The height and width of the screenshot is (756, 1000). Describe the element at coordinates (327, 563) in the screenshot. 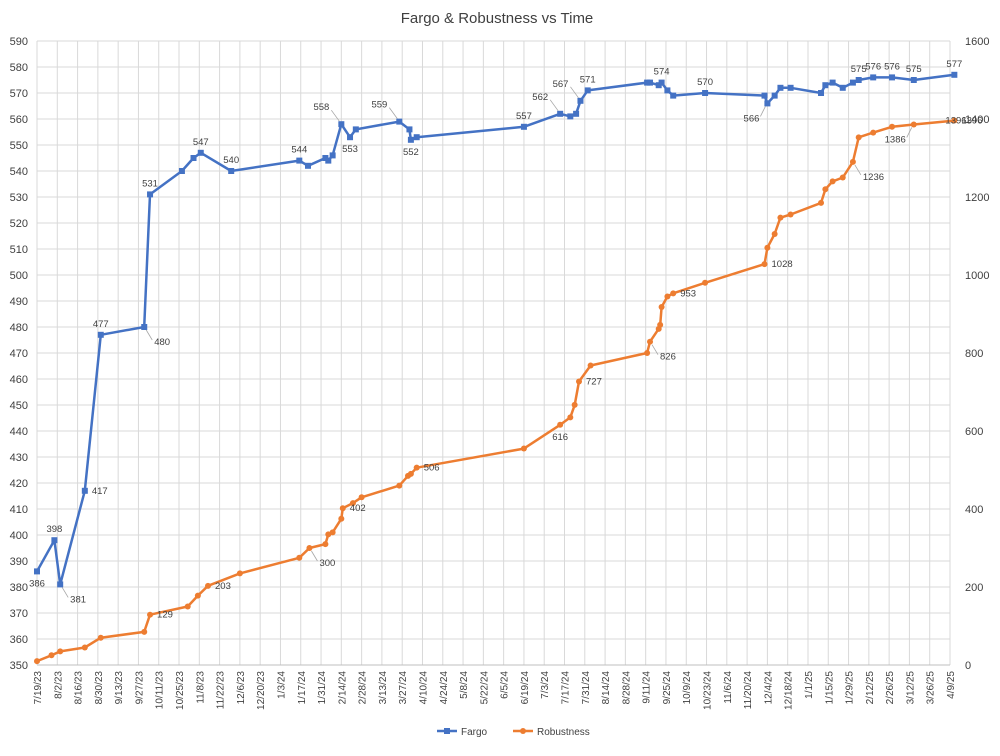

I see `data-label: 300` at that location.